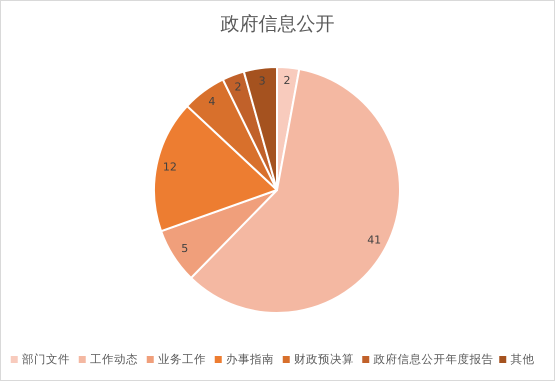  What do you see at coordinates (324, 359) in the screenshot?
I see `legend-label: 财政预决算` at bounding box center [324, 359].